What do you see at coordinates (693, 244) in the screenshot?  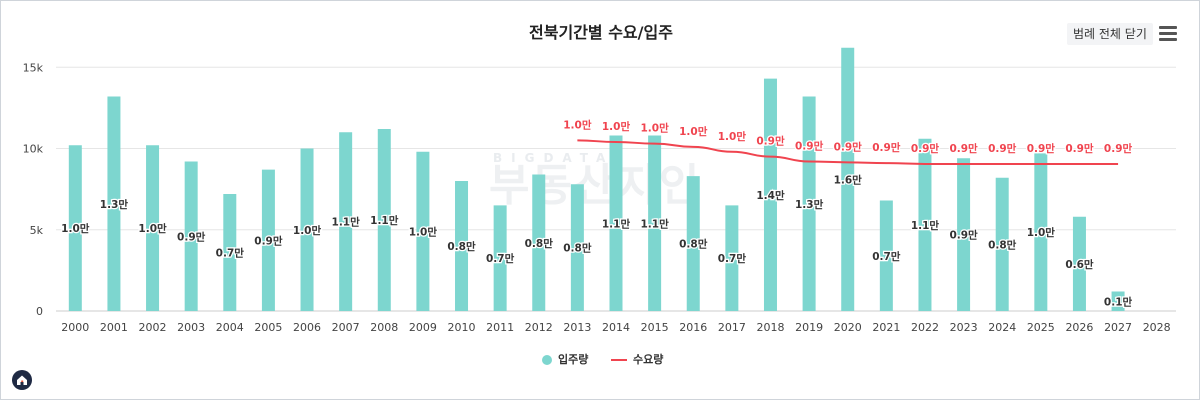 I see `bar-label-2016: 0.8만` at bounding box center [693, 244].